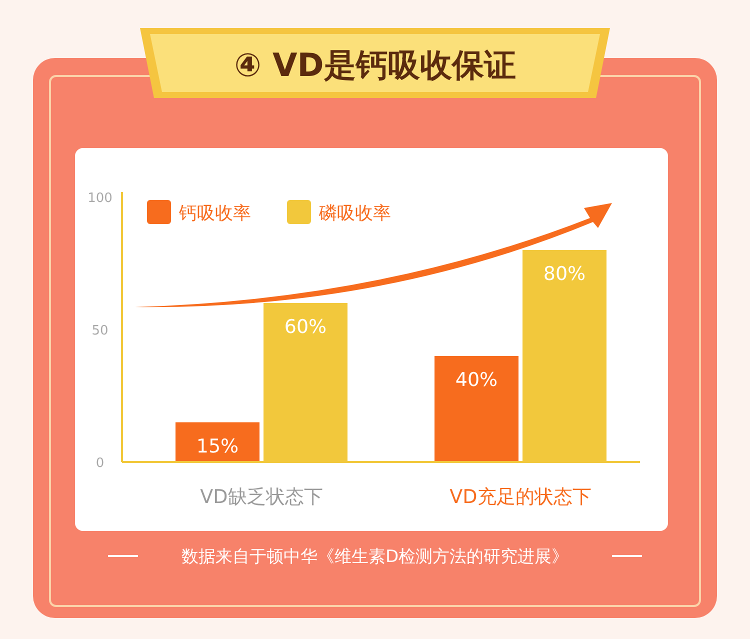 This screenshot has width=750, height=639. Describe the element at coordinates (305, 327) in the screenshot. I see `data-label: 60%` at that location.